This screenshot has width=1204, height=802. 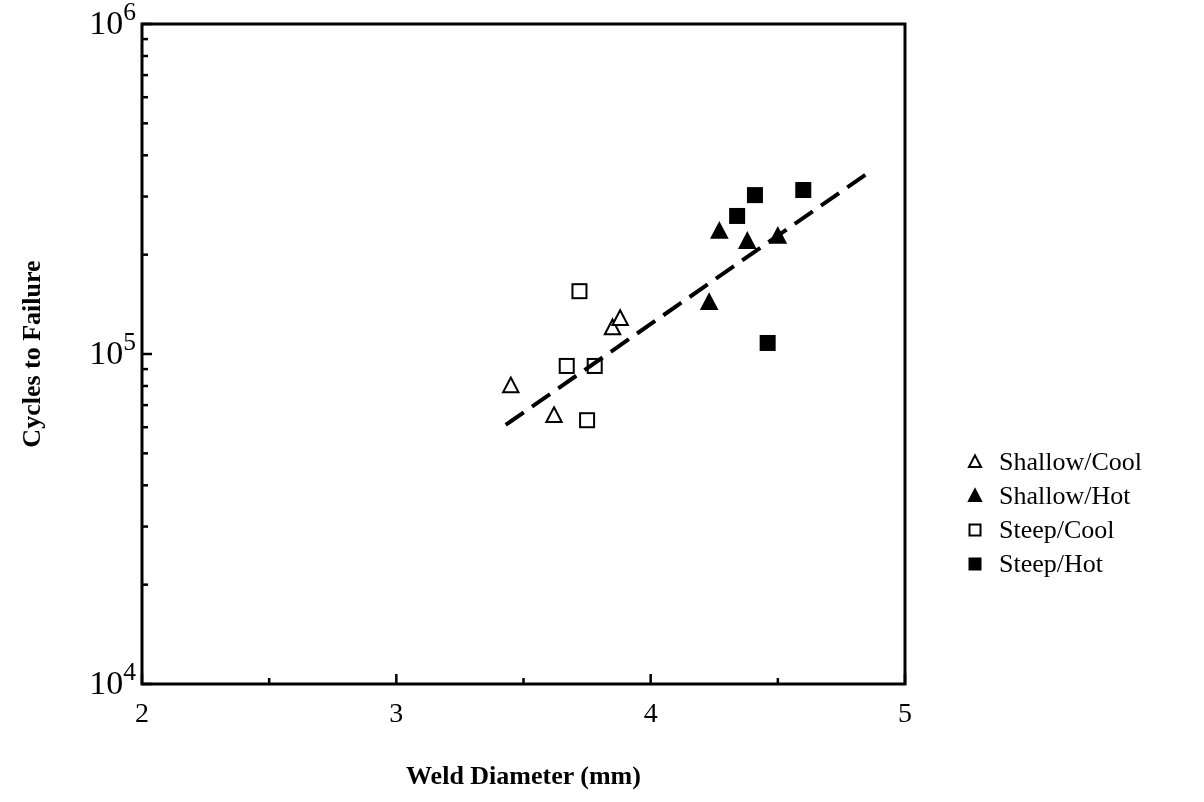 What do you see at coordinates (1065, 495) in the screenshot?
I see `legend-label: Shallow/Hot` at bounding box center [1065, 495].